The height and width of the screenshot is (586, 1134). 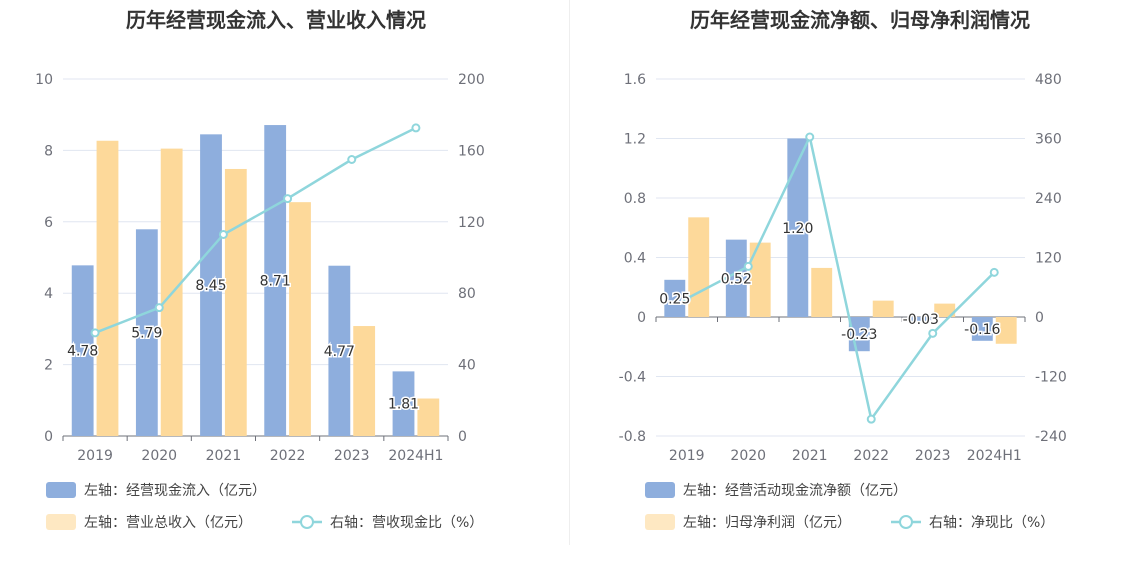 I want to click on p2-left-tick-label: -0.8, so click(x=632, y=437).